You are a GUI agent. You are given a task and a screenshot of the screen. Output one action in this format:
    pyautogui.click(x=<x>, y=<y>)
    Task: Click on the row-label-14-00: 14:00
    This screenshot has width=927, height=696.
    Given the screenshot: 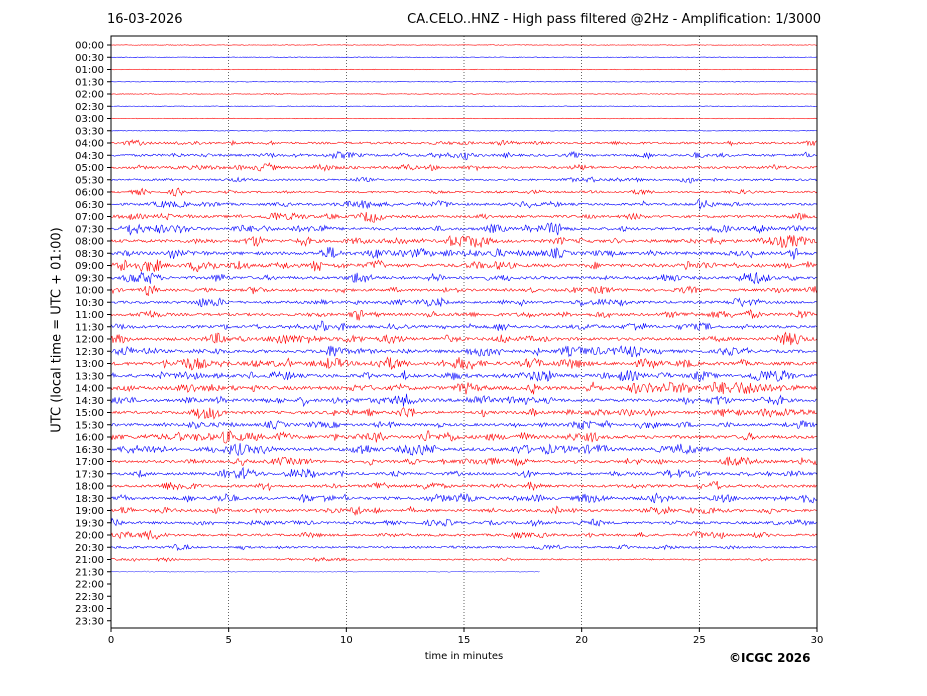 What is the action you would take?
    pyautogui.click(x=89, y=389)
    